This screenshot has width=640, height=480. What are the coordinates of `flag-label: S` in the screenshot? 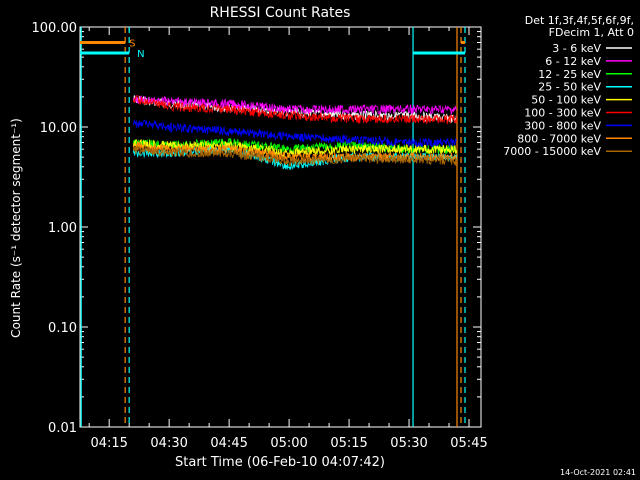 It's located at (132, 43).